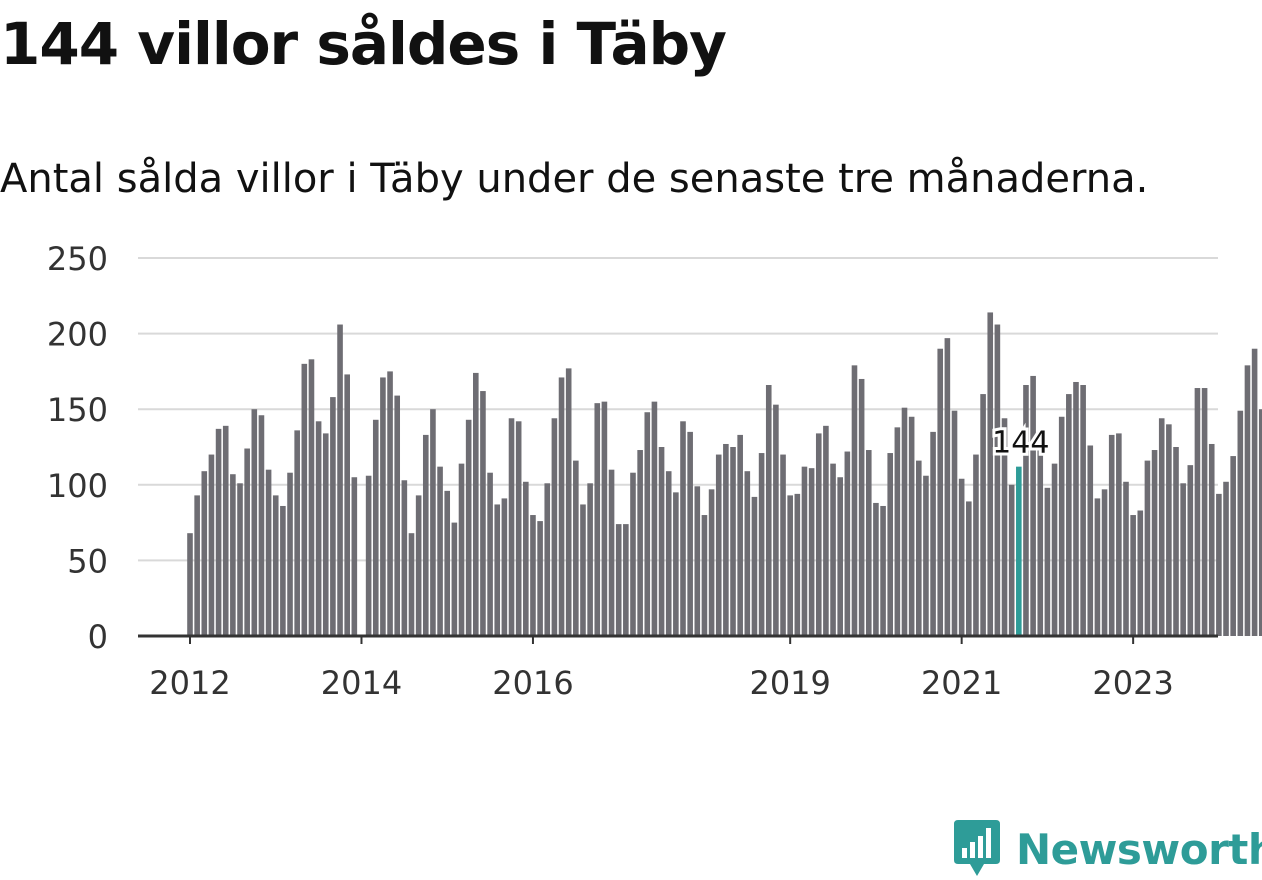 Image resolution: width=1262 pixels, height=880 pixels. I want to click on annotations: 144, so click(1020, 443).